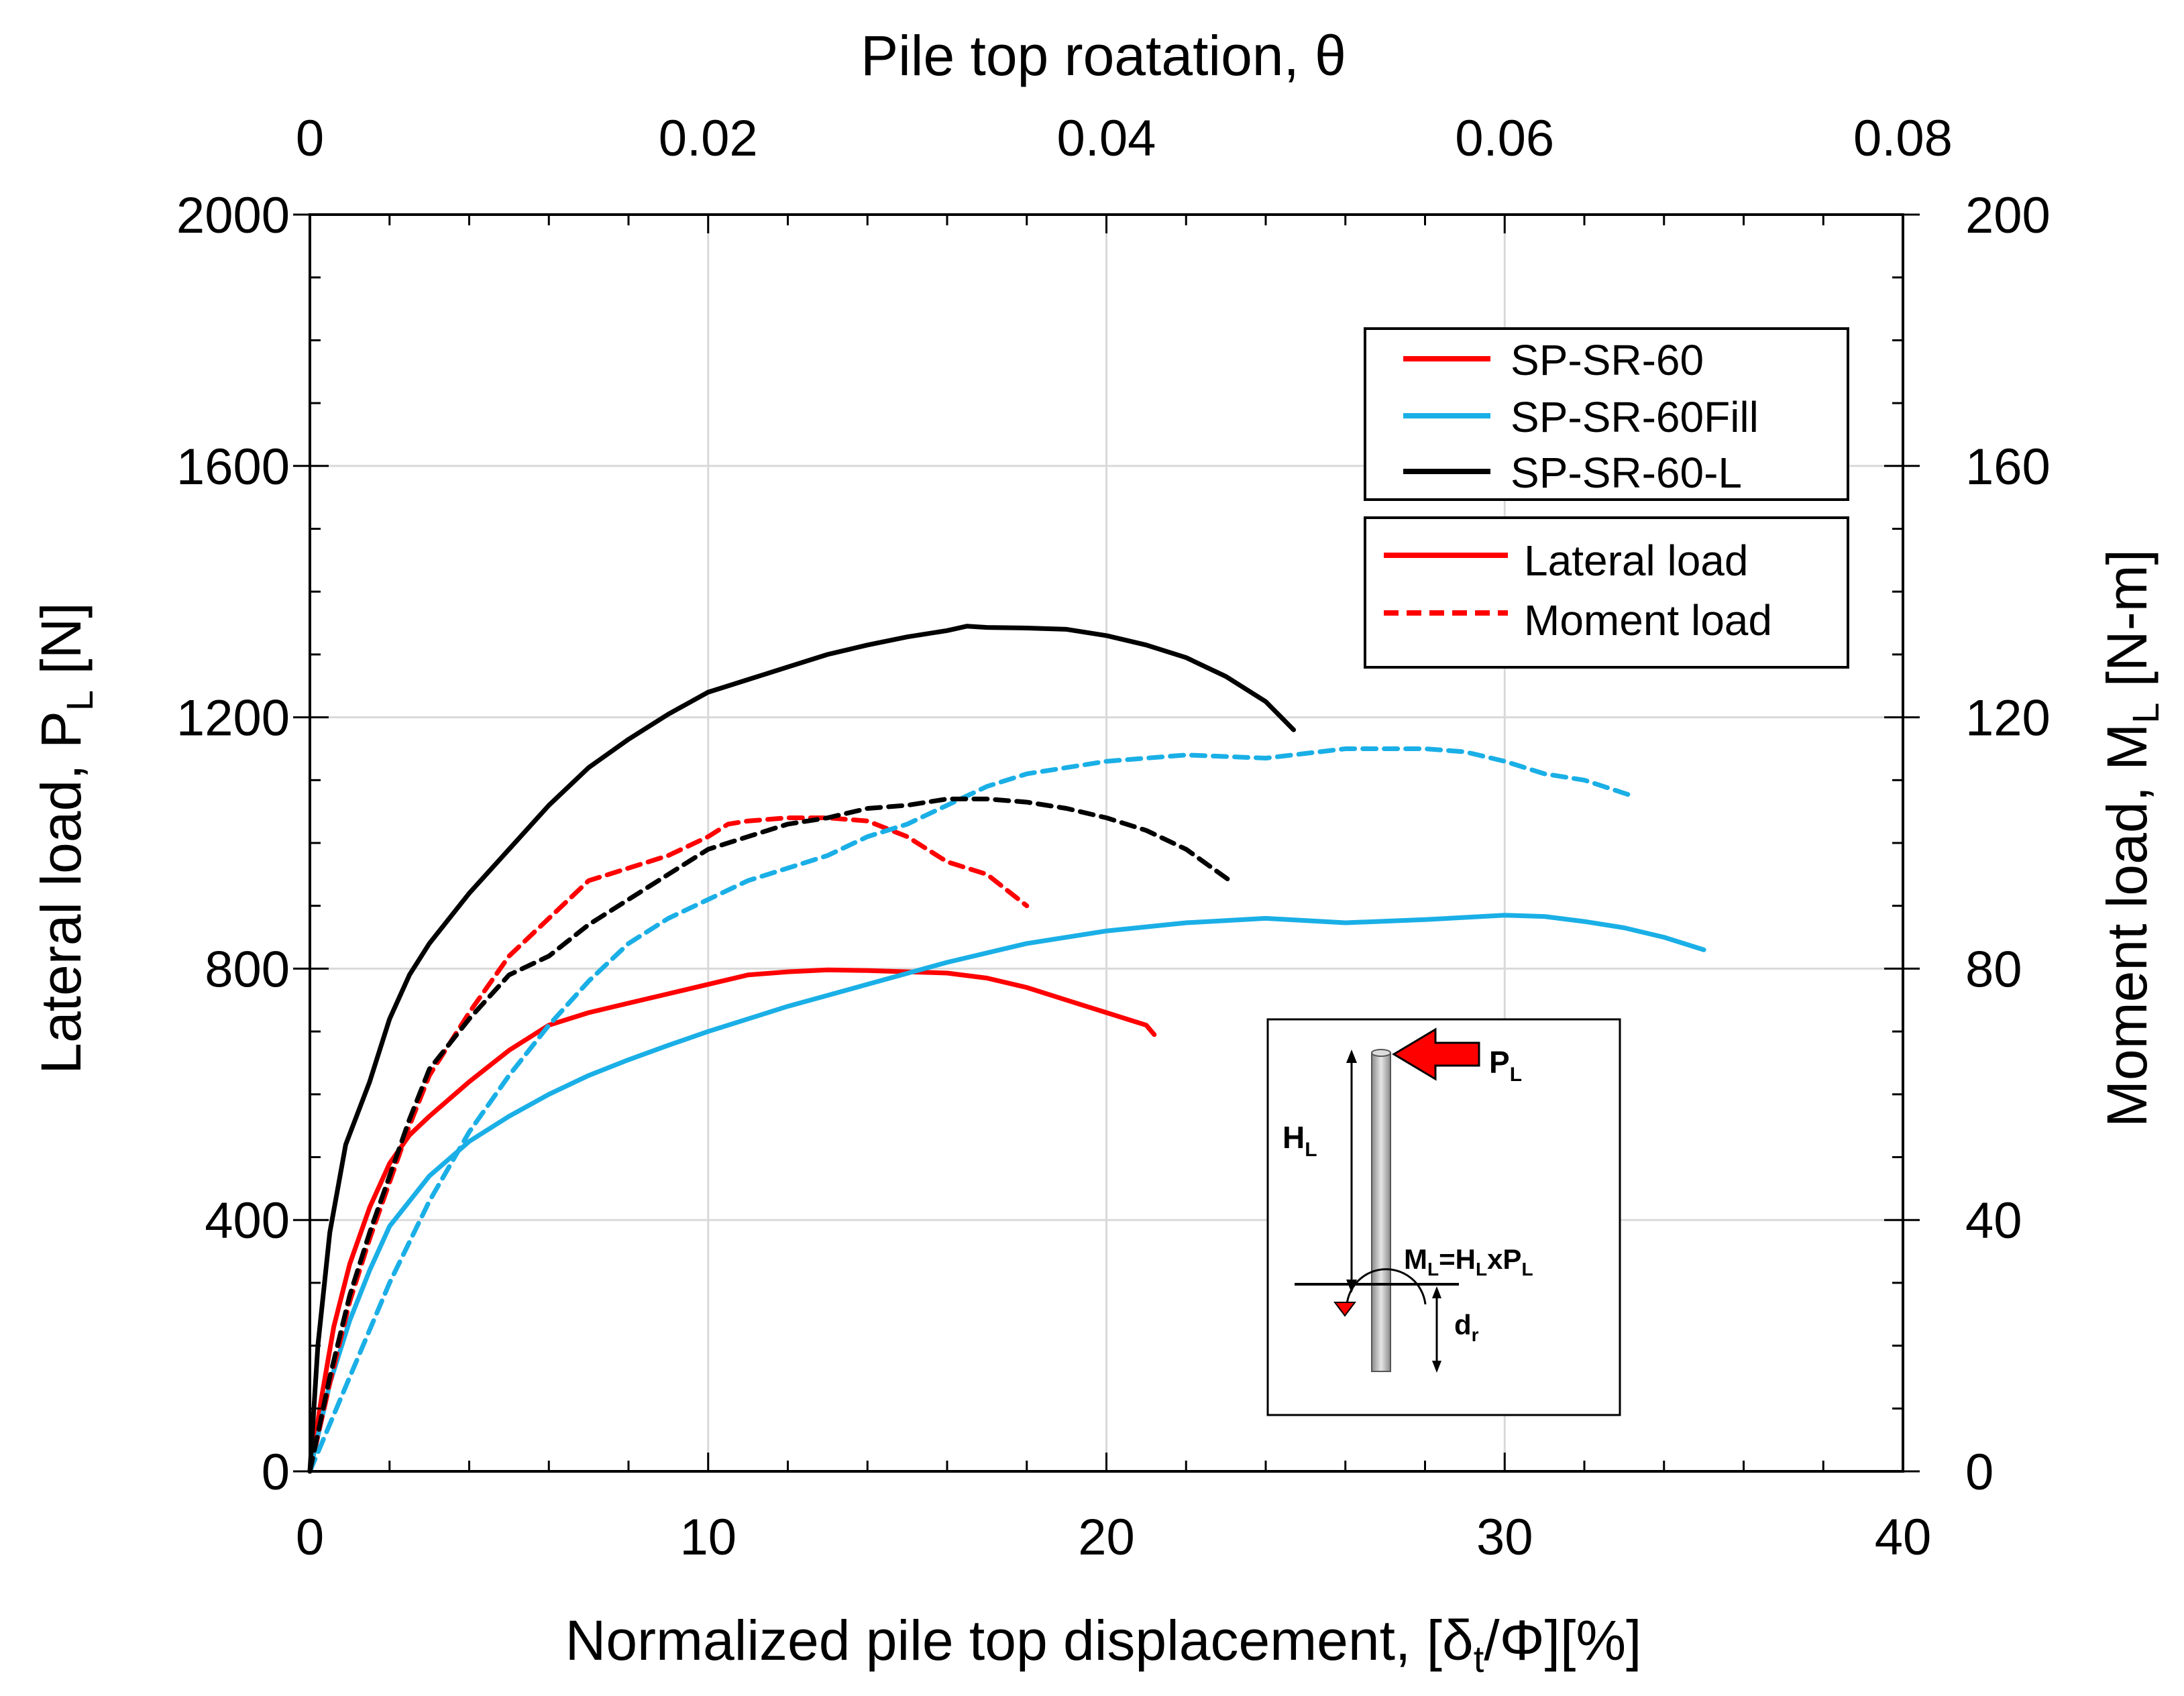 The image size is (2184, 1696). Describe the element at coordinates (1626, 473) in the screenshot. I see `legend-label-sp-sr-60-l: SP-SR-60-L` at that location.